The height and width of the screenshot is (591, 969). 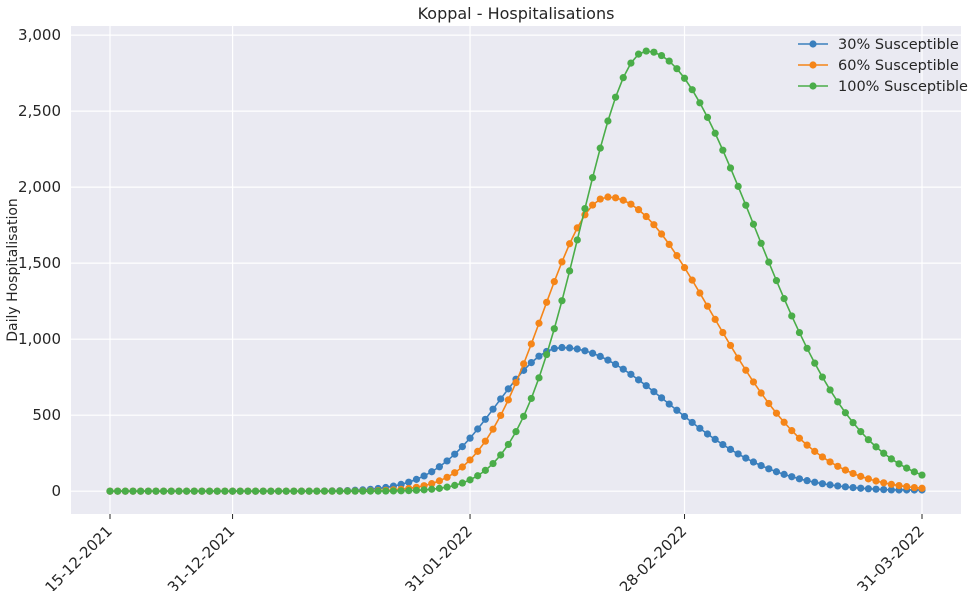 What do you see at coordinates (813, 86) in the screenshot?
I see `legend-marker` at bounding box center [813, 86].